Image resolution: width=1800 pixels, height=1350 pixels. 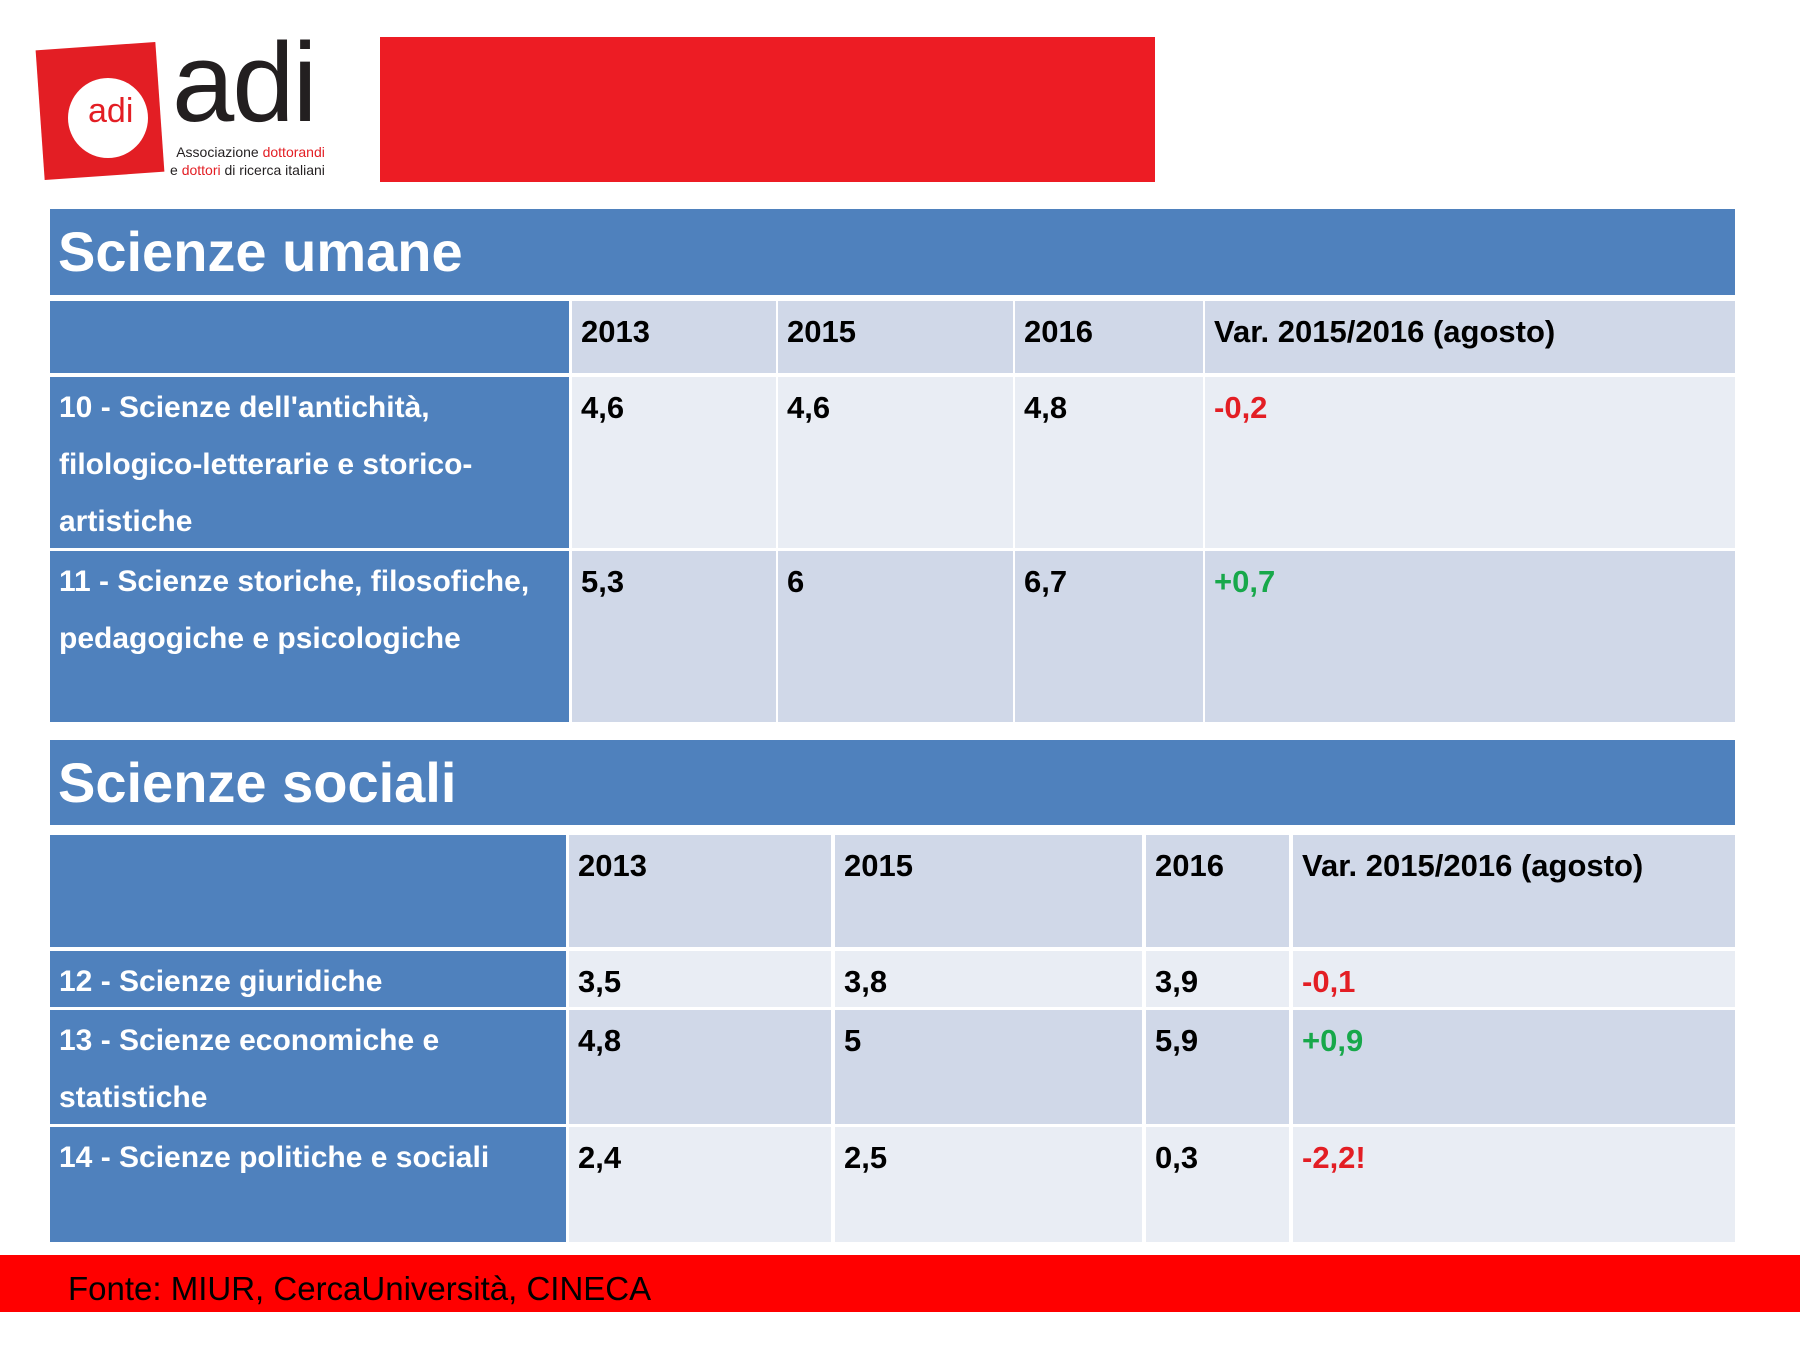 I want to click on row-label: 12 - Scienze giuridiche, so click(x=308, y=979).